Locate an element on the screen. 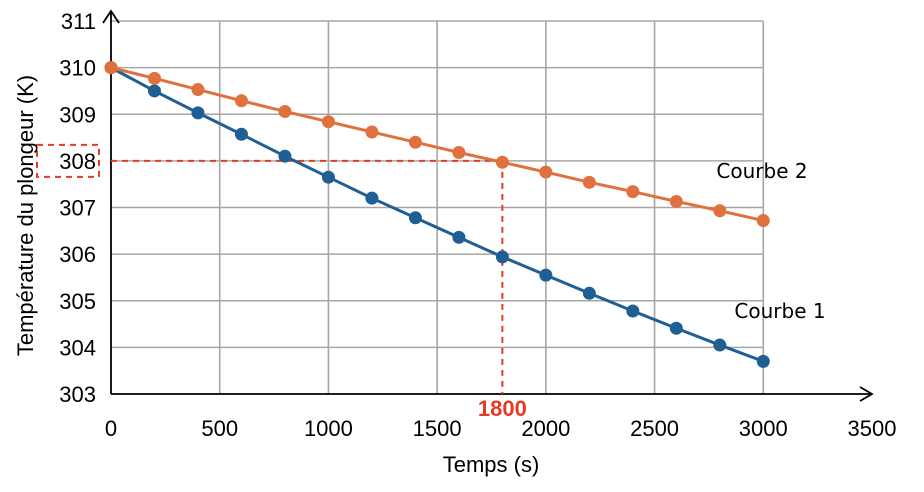  series-label: Courbe 1 is located at coordinates (779, 311).